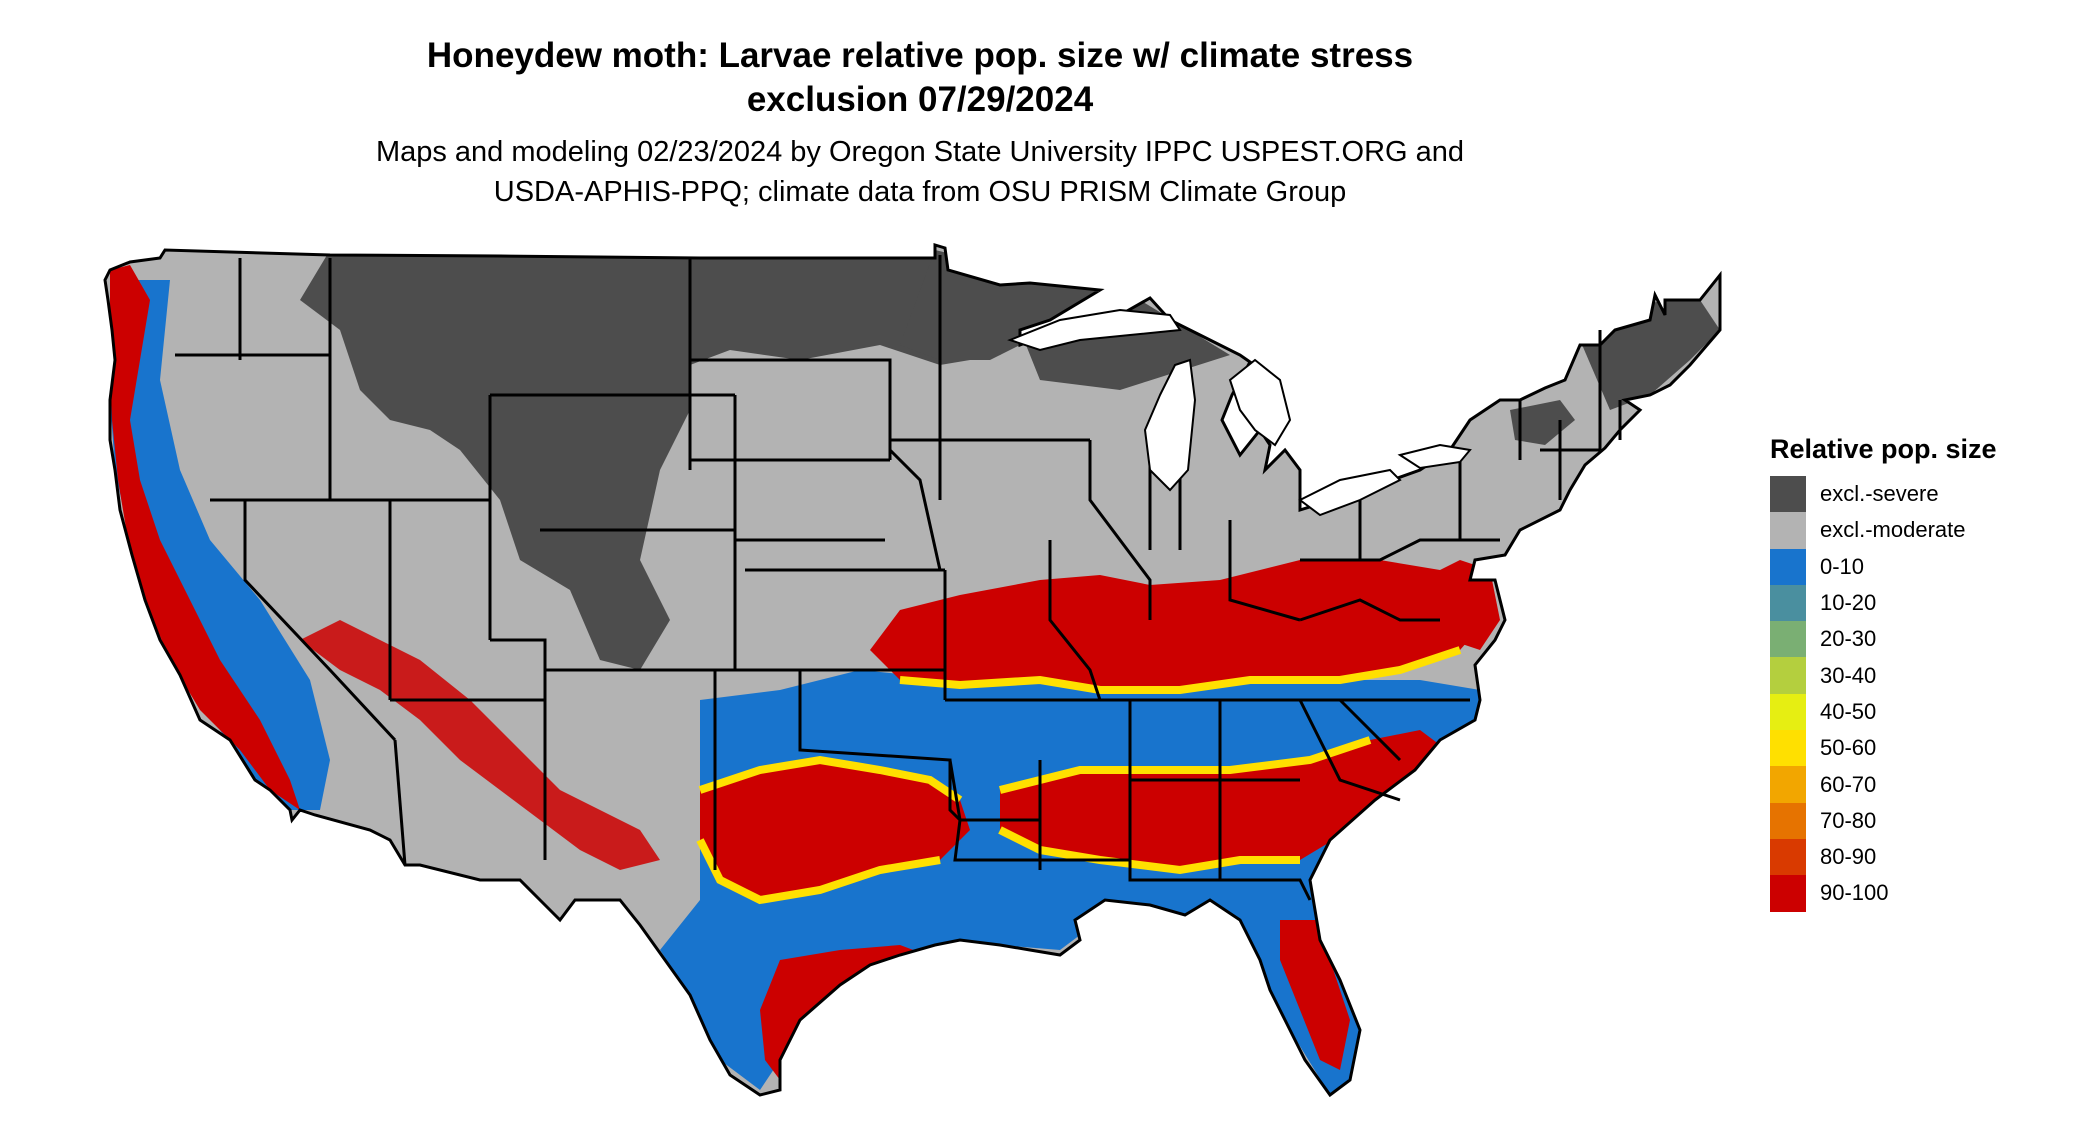 The image size is (2100, 1121). I want to click on legend-label: 30-40, so click(1848, 675).